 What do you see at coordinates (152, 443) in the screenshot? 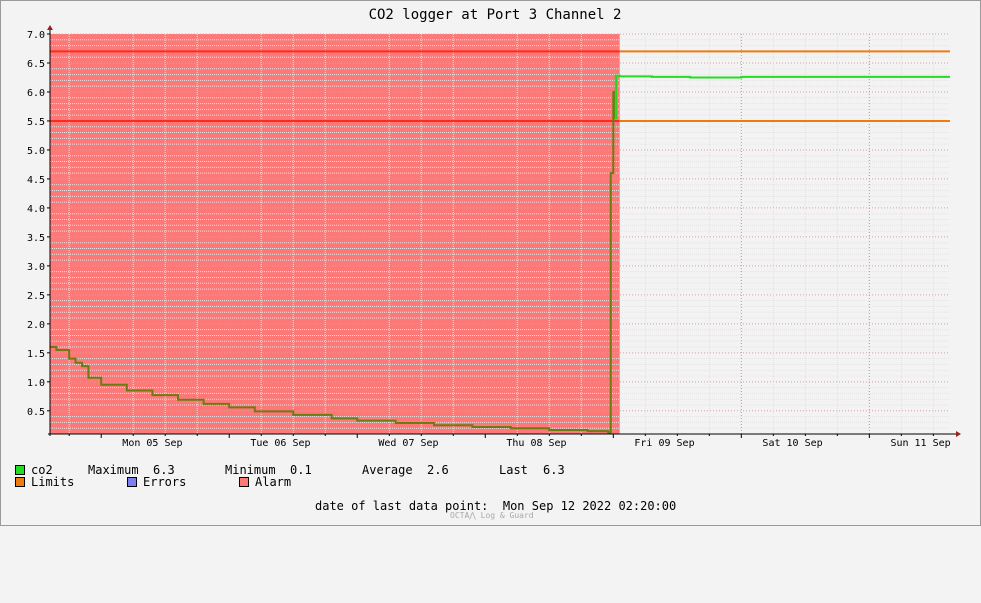
I see `x-tick-label: Mon 05 Sep` at bounding box center [152, 443].